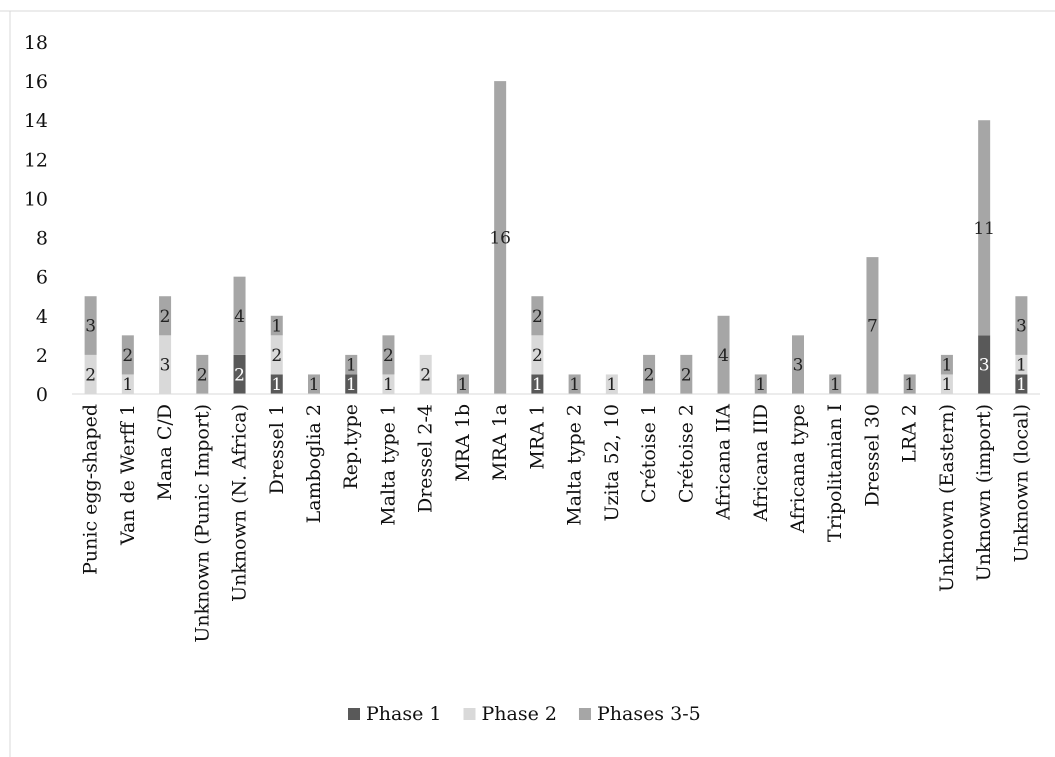  I want to click on x-tick-label: Mana C/D, so click(165, 452).